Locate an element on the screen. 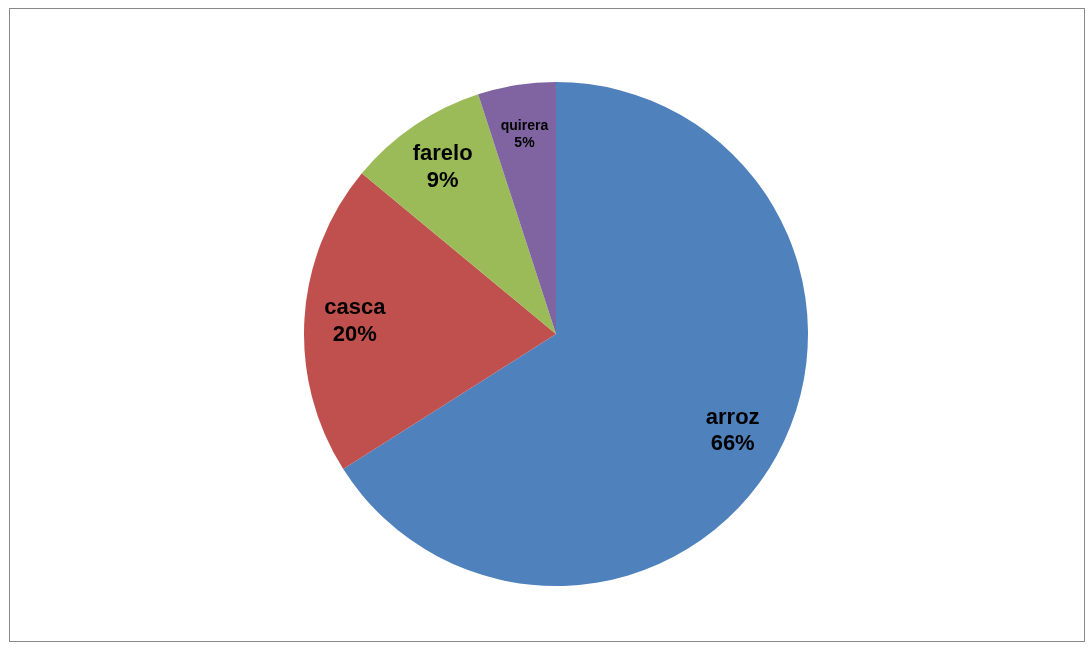 This screenshot has height=647, width=1092. data-label: 20% is located at coordinates (354, 333).